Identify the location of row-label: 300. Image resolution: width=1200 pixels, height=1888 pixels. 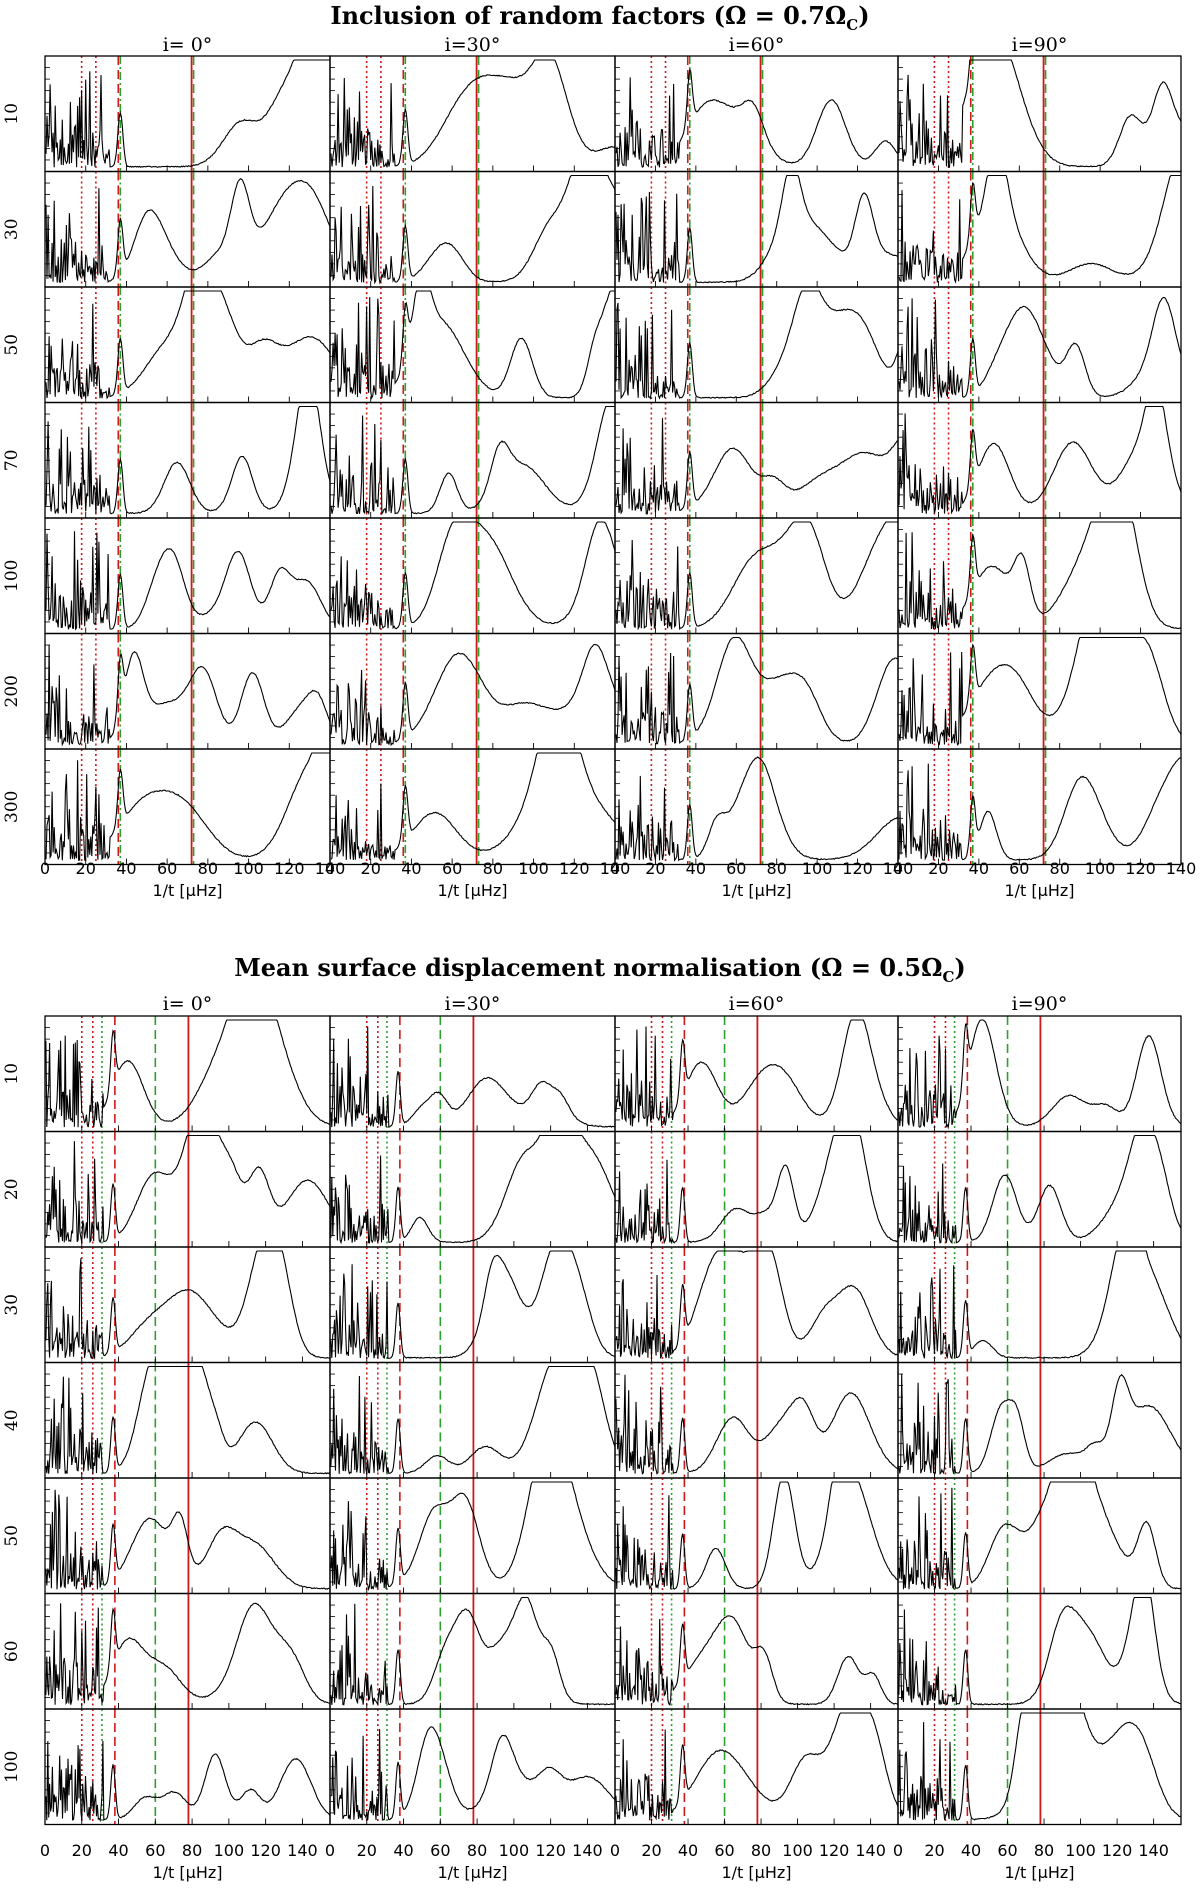
(12, 807).